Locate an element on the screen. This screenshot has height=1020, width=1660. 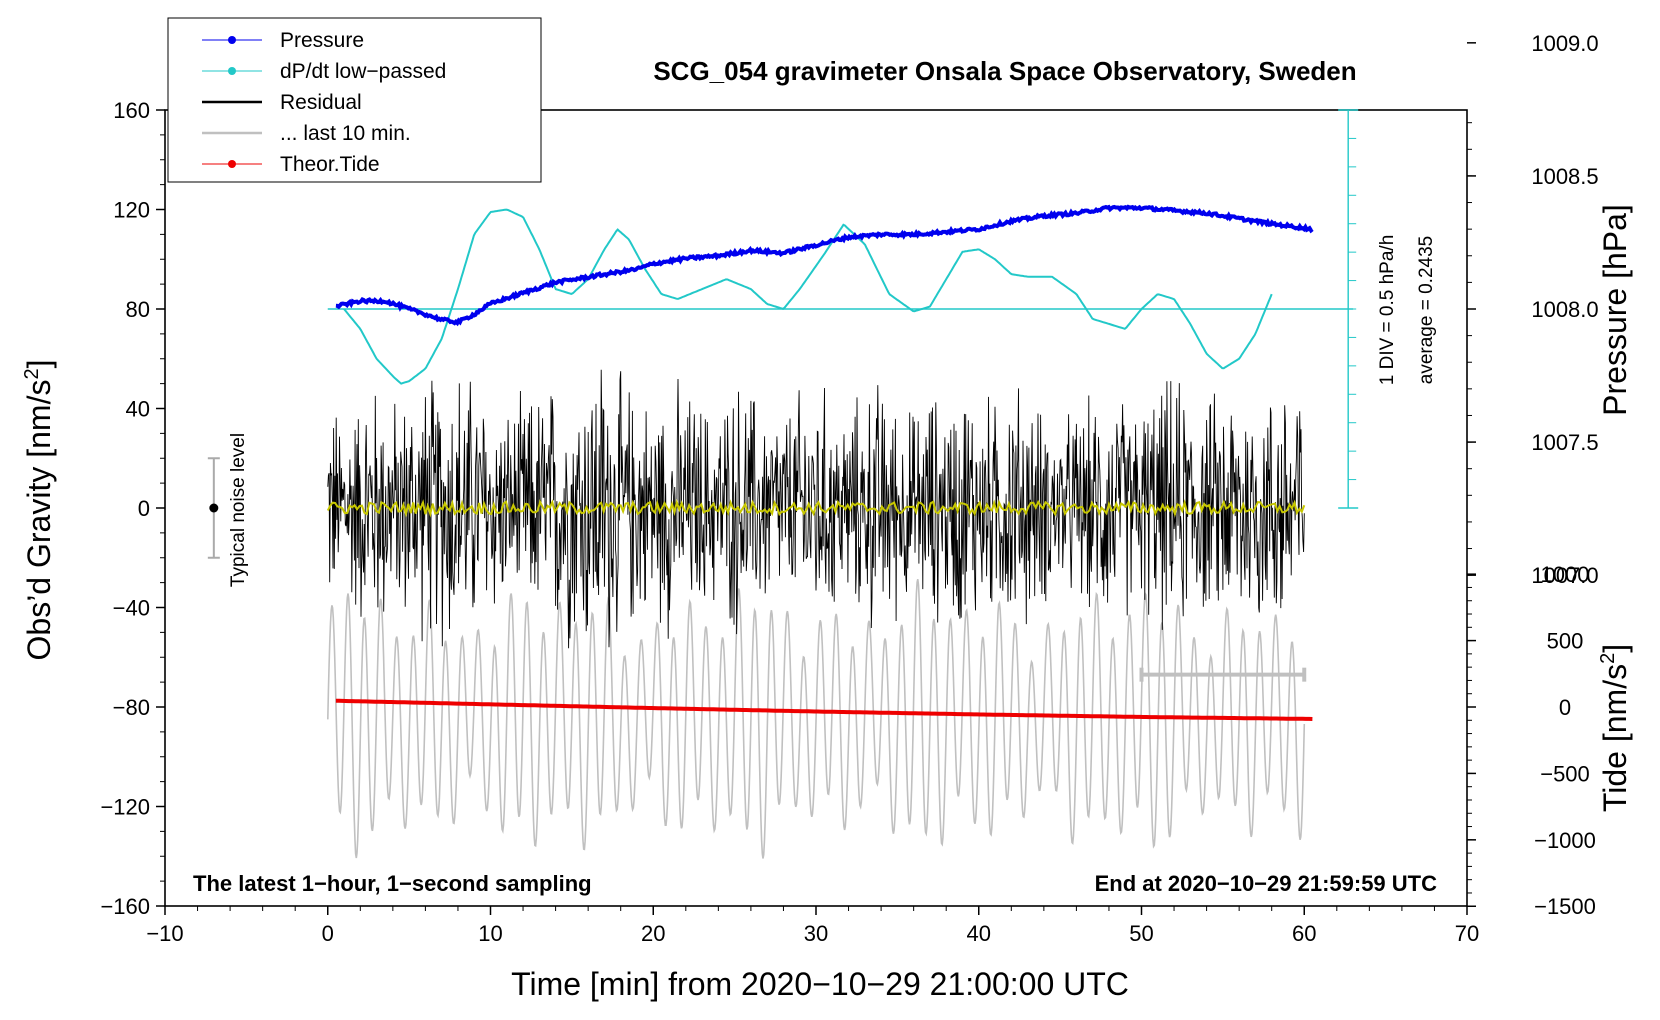
legend-label-4: Theor.Tide is located at coordinates (330, 164).